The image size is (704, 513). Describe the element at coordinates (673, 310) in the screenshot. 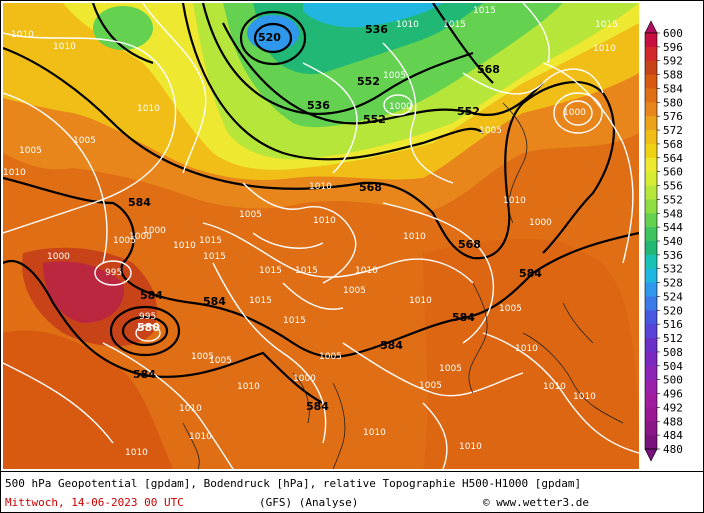

I see `legend-level-label: 520` at that location.